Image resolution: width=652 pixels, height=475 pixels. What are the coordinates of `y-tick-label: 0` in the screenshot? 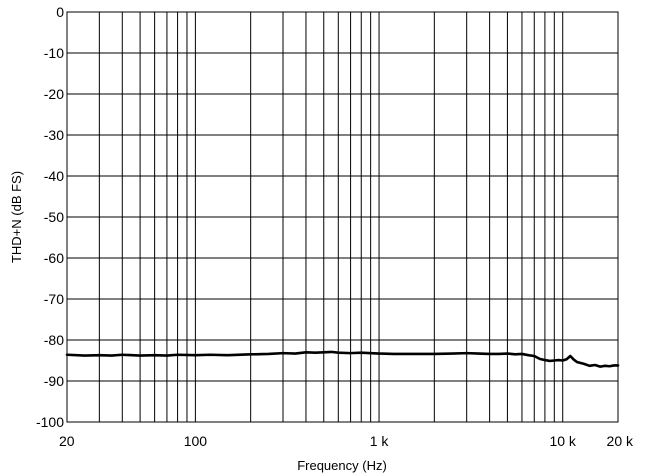 It's located at (60, 12).